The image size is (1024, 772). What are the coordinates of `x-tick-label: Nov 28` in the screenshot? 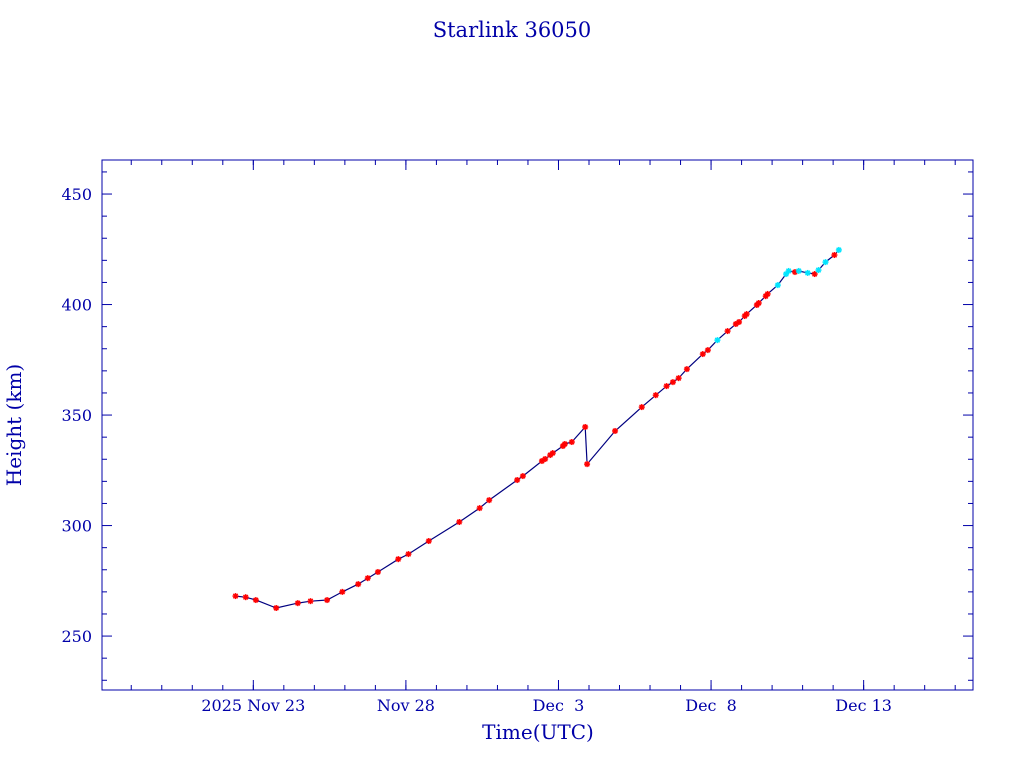 It's located at (406, 705).